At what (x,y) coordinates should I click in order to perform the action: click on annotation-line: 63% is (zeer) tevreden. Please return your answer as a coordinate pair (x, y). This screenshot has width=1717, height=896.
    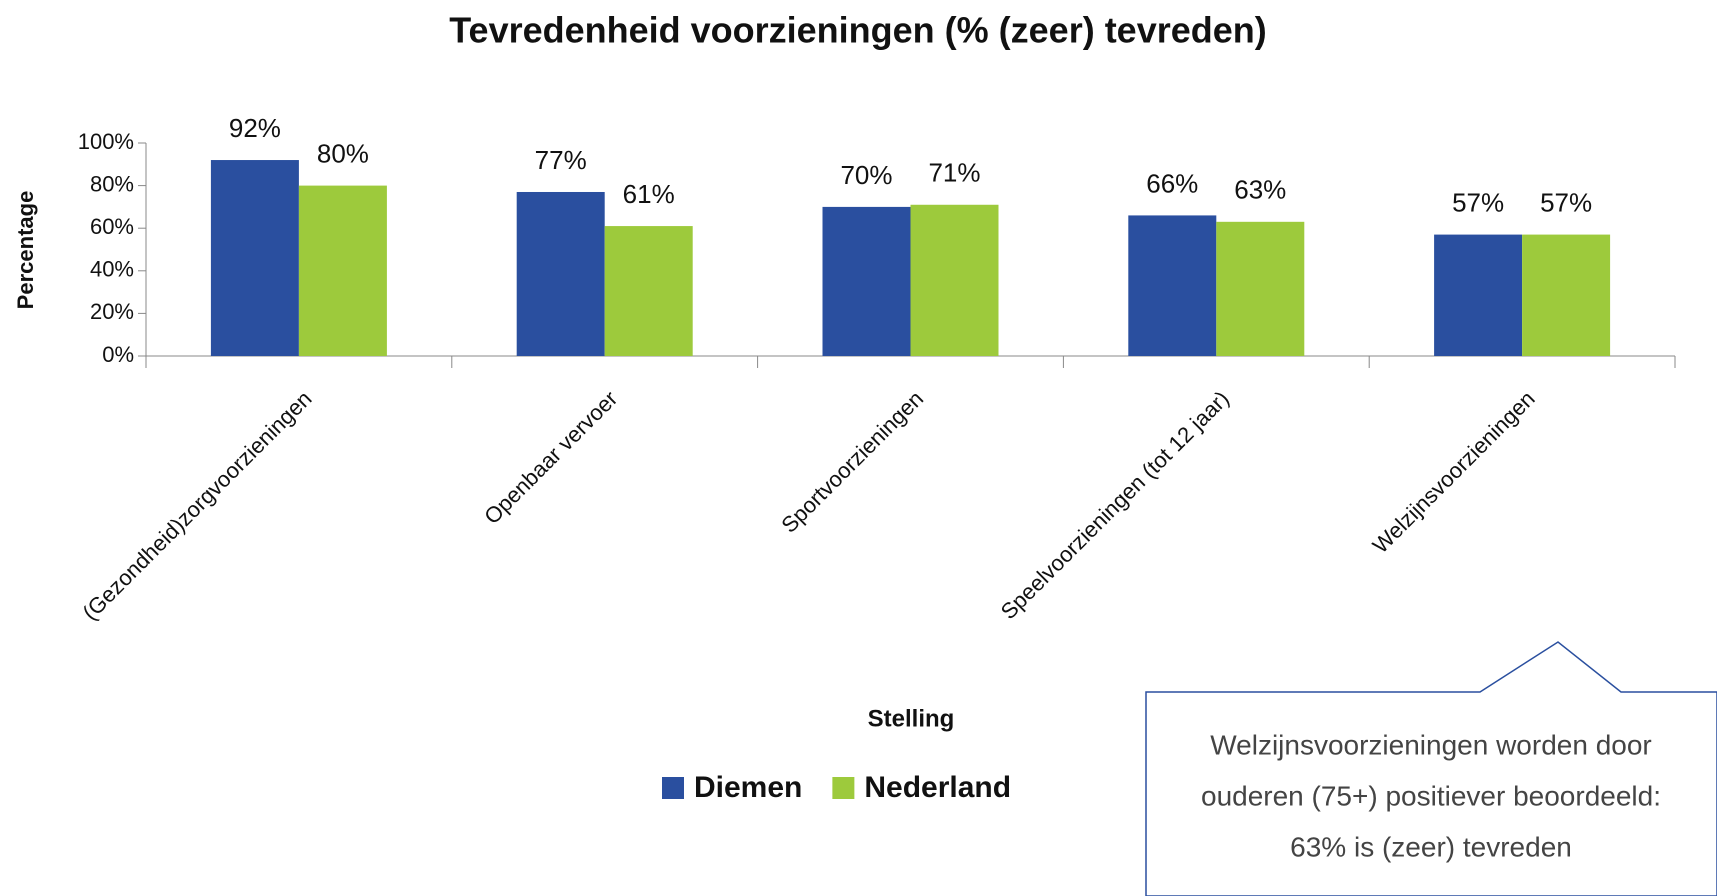
    Looking at the image, I should click on (1431, 846).